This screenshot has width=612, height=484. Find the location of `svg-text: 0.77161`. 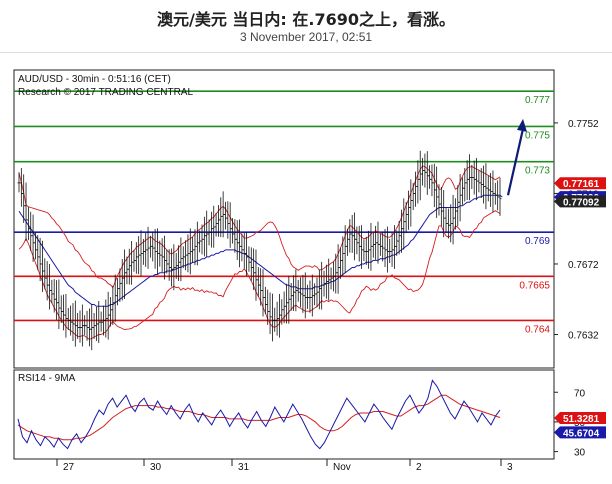

svg-text: 0.77161 is located at coordinates (581, 184).